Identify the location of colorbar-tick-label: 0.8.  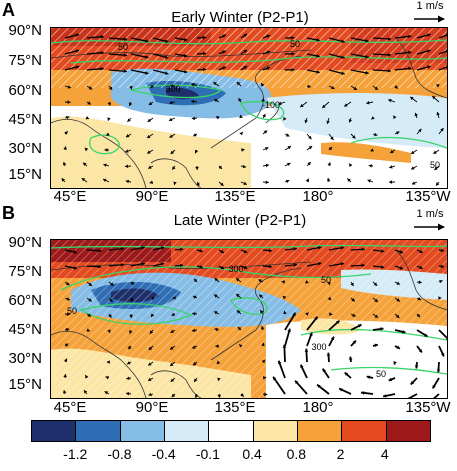
(296, 454).